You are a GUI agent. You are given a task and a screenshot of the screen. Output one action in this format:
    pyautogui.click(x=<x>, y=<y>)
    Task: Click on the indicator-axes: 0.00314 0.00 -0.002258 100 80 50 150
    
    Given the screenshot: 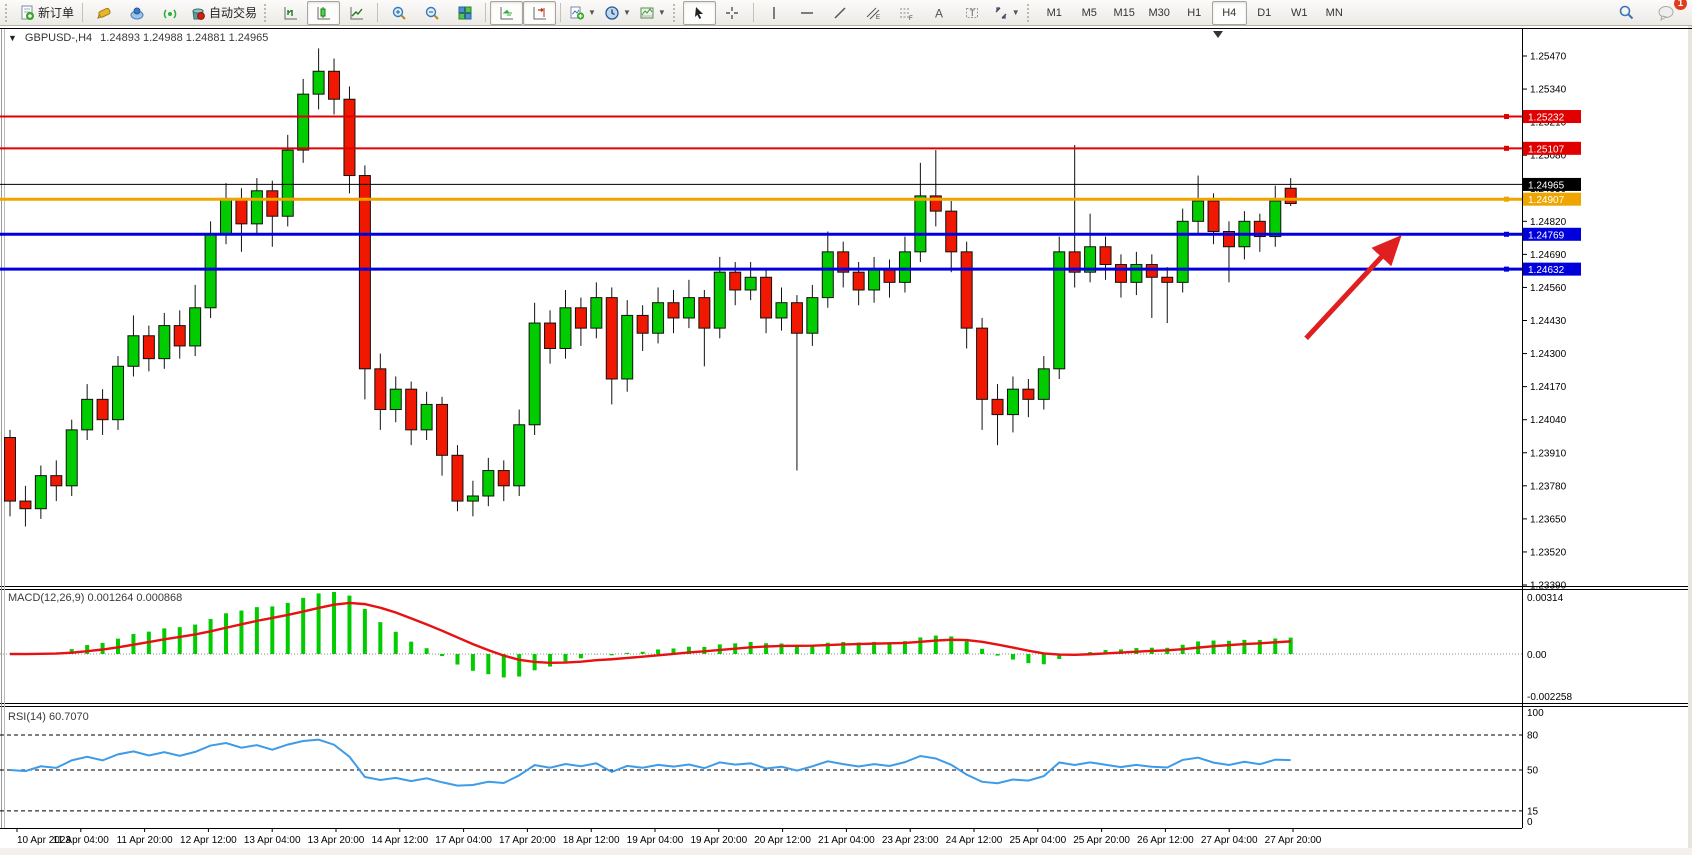 What is the action you would take?
    pyautogui.click(x=1549, y=710)
    